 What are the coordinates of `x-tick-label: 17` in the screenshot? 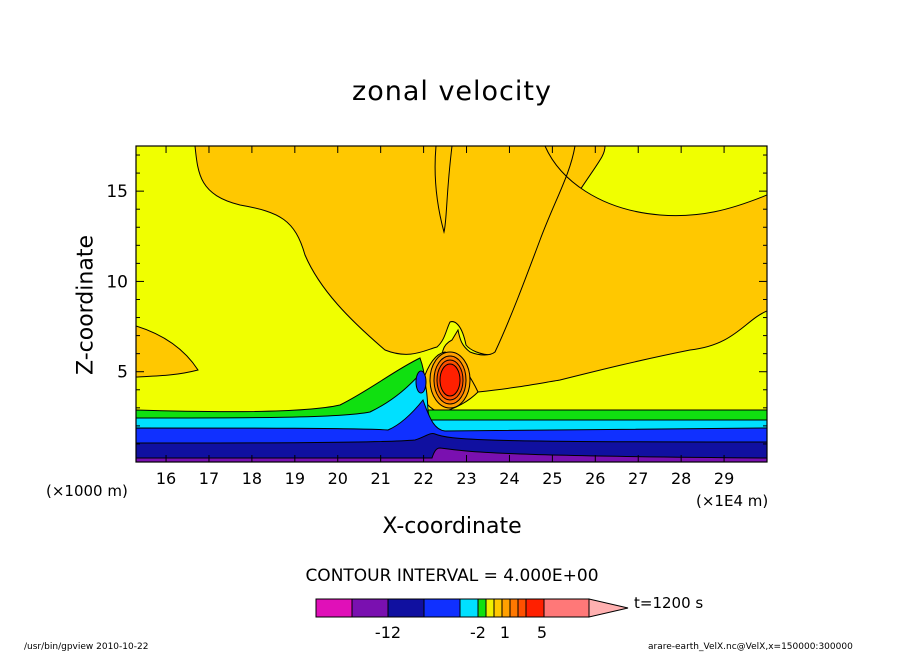 It's located at (209, 478).